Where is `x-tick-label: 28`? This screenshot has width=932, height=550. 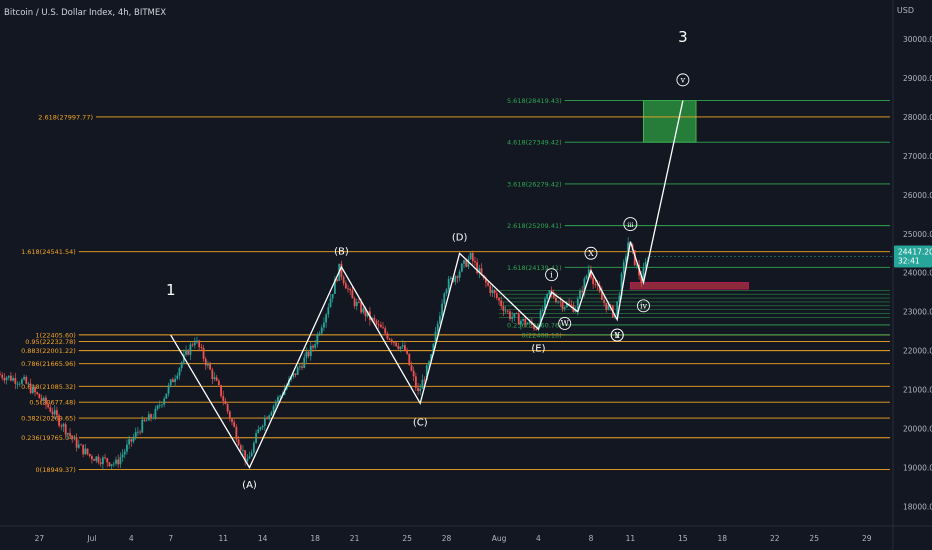
x-tick-label: 28 is located at coordinates (447, 538).